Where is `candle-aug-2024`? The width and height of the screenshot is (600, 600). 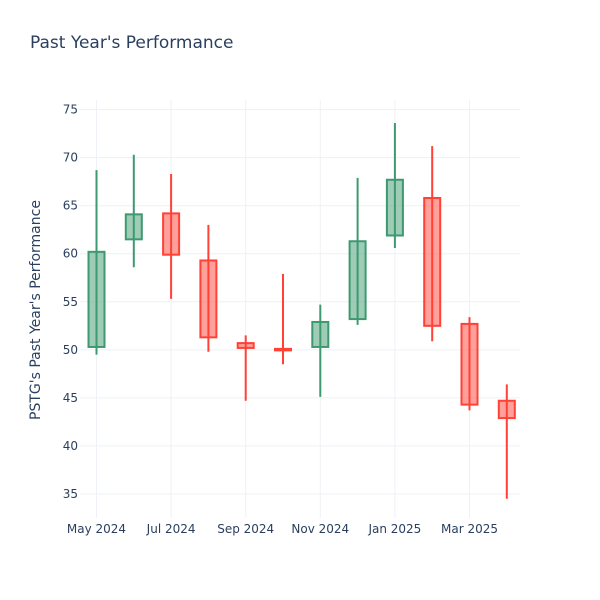
candle-aug-2024 is located at coordinates (208, 288).